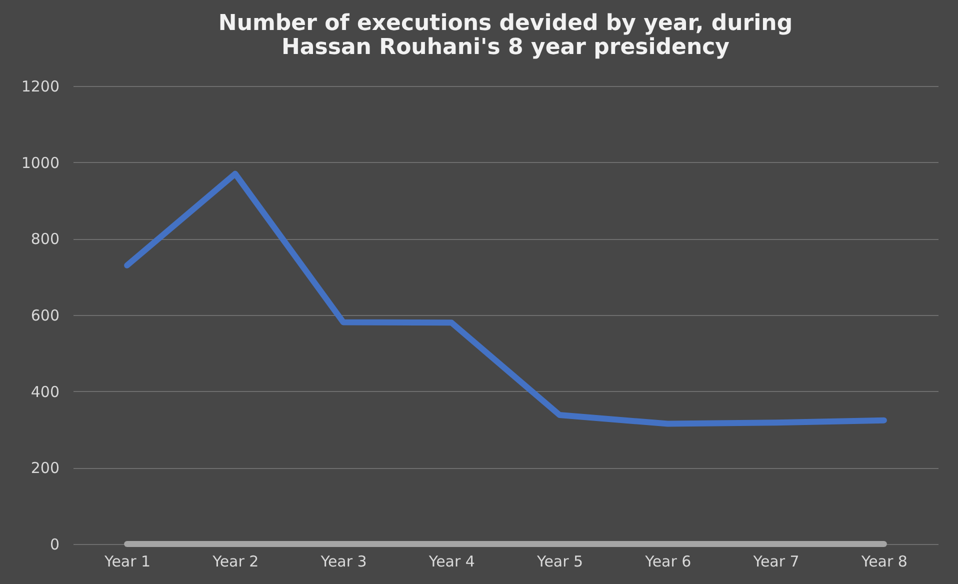 Image resolution: width=958 pixels, height=584 pixels. What do you see at coordinates (235, 561) in the screenshot?
I see `x-tick-label: Year 2` at bounding box center [235, 561].